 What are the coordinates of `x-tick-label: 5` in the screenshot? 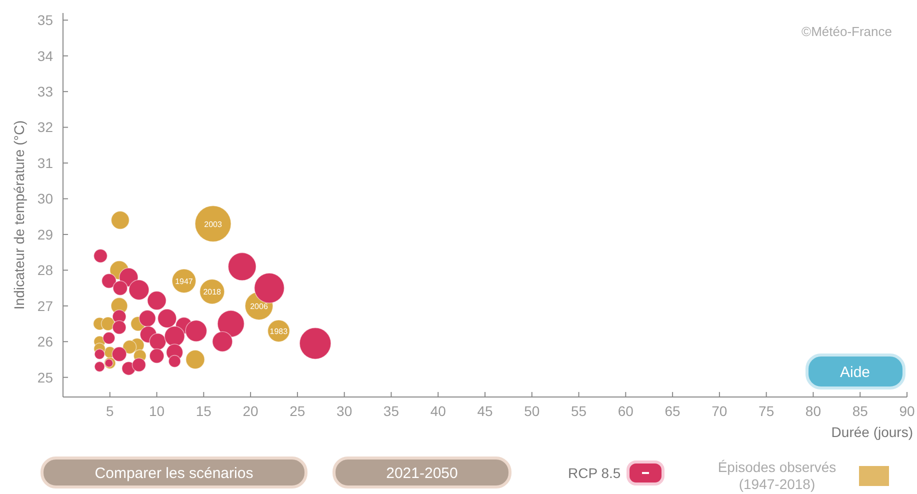 It's located at (110, 411).